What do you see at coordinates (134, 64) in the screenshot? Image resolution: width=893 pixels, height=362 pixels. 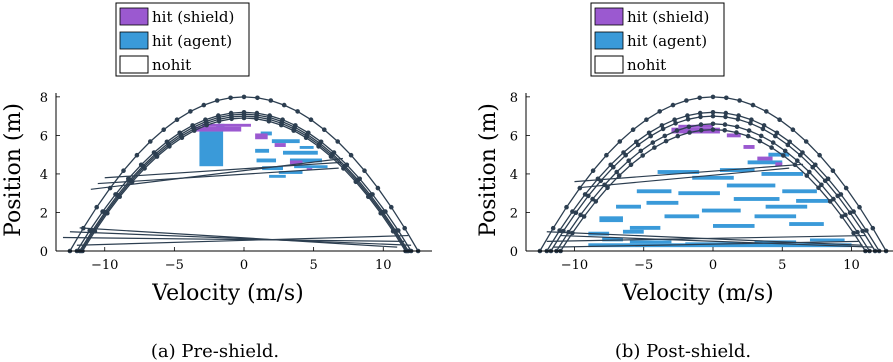 I see `legend-swatch-nohit` at bounding box center [134, 64].